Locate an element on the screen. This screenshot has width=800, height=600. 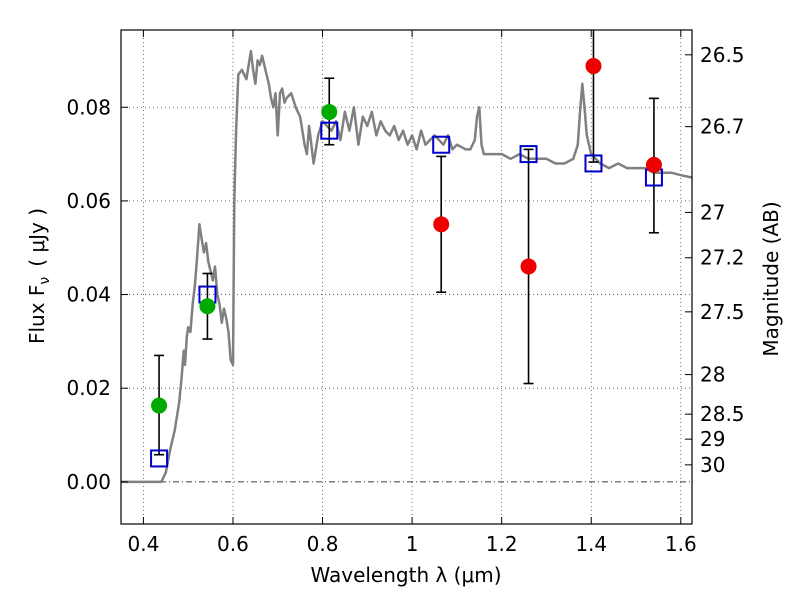
y-axis-label-sub: ν is located at coordinates (45, 281).